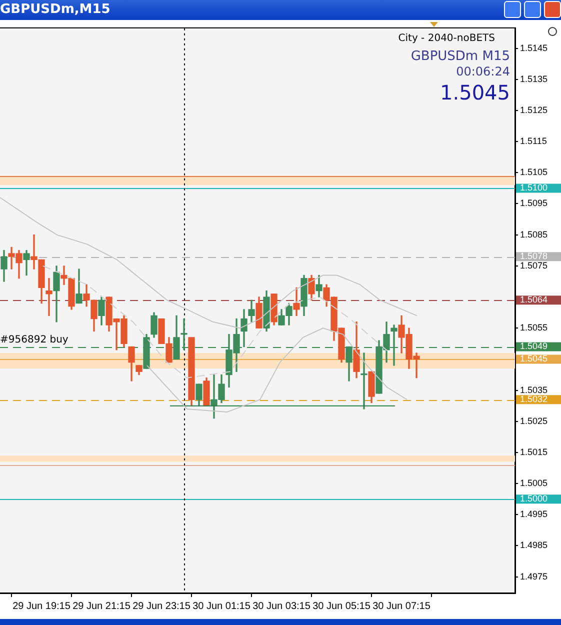 The image size is (561, 625). I want to click on y-tick-label: 1.5035, so click(534, 389).